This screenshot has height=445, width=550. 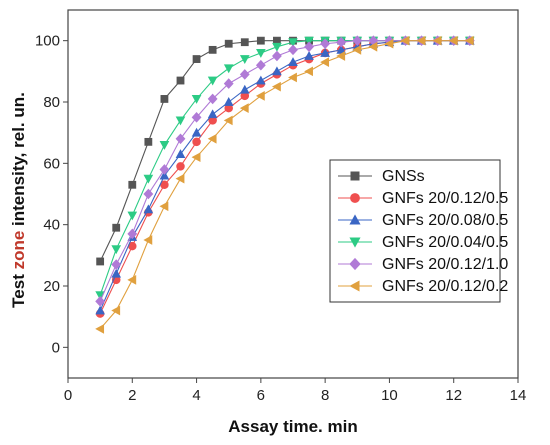 I want to click on legend-box, so click(x=415, y=231).